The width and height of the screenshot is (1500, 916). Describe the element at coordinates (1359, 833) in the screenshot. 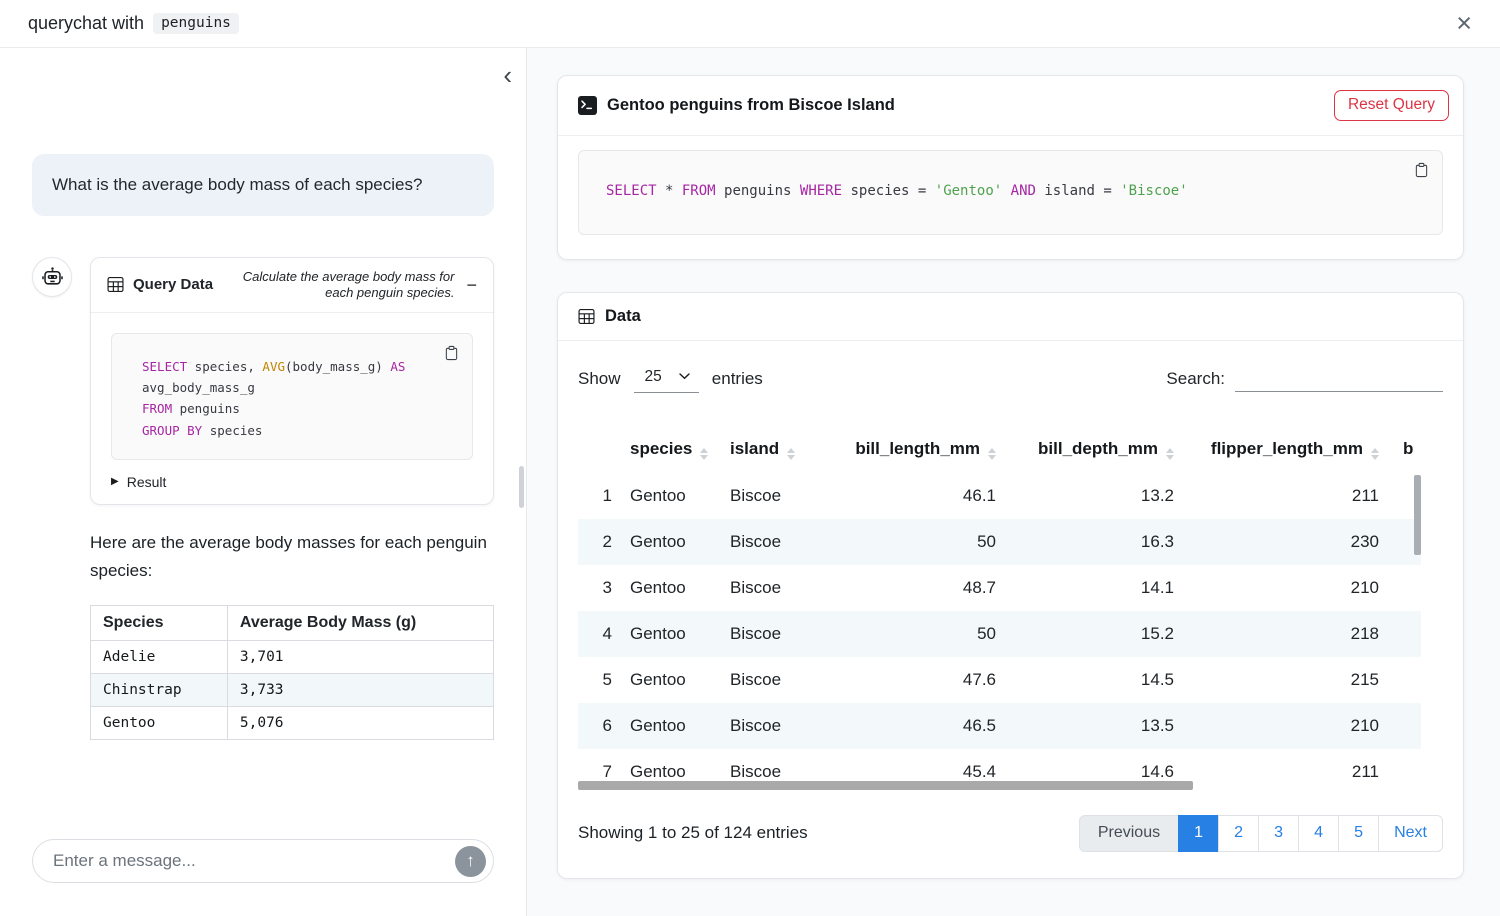

I see `page-button-5: 5` at that location.